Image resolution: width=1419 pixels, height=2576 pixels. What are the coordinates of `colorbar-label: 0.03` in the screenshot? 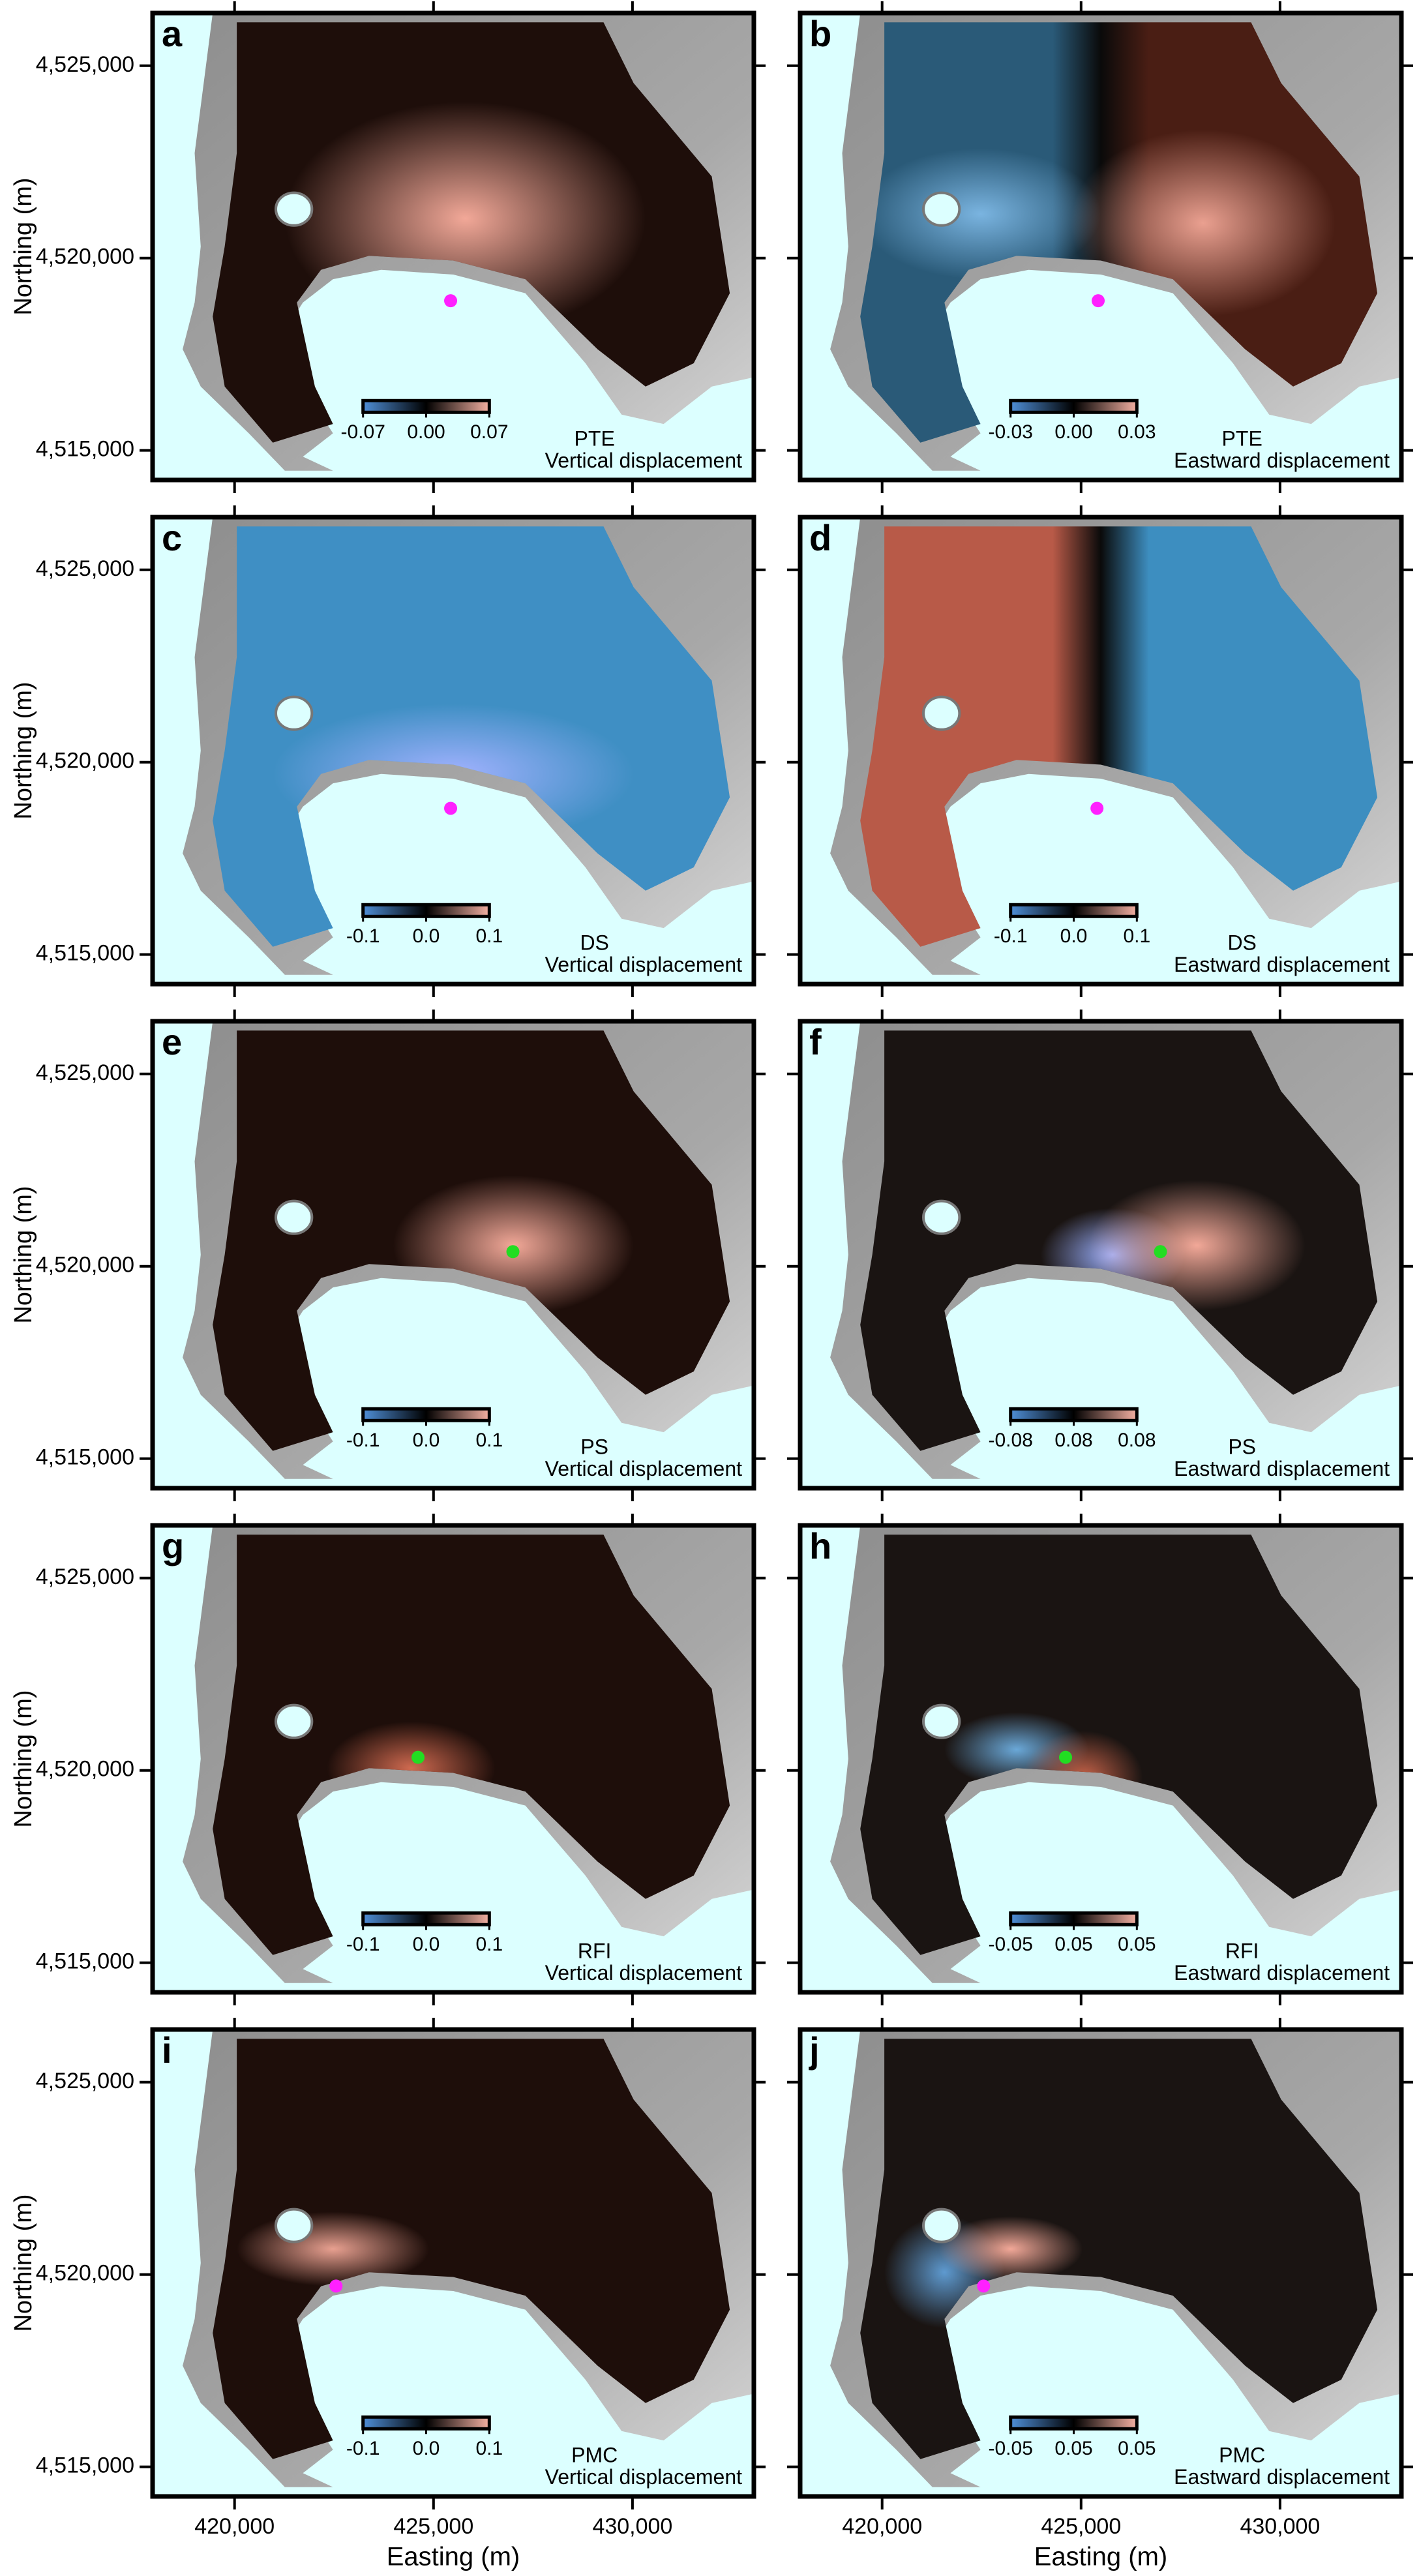 It's located at (1137, 432).